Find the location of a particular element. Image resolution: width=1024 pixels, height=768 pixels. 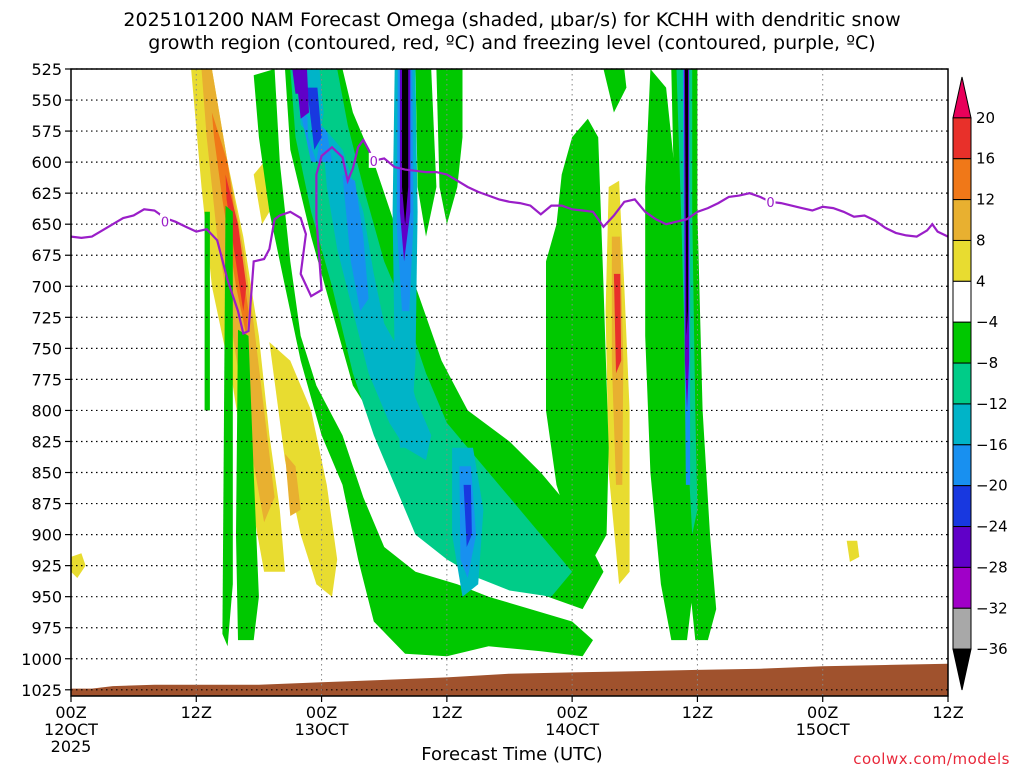

x-tick-label-0-2: 2025 is located at coordinates (71, 746).